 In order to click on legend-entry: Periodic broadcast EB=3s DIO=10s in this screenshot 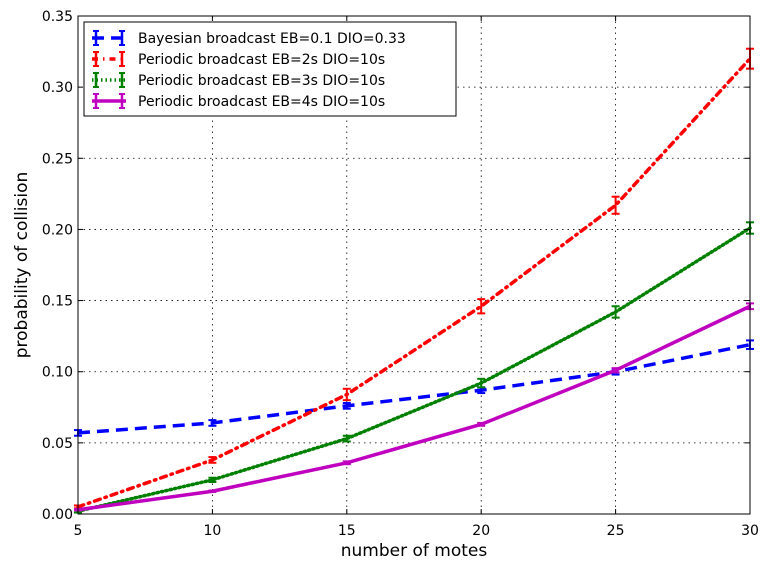, I will do `click(238, 80)`.